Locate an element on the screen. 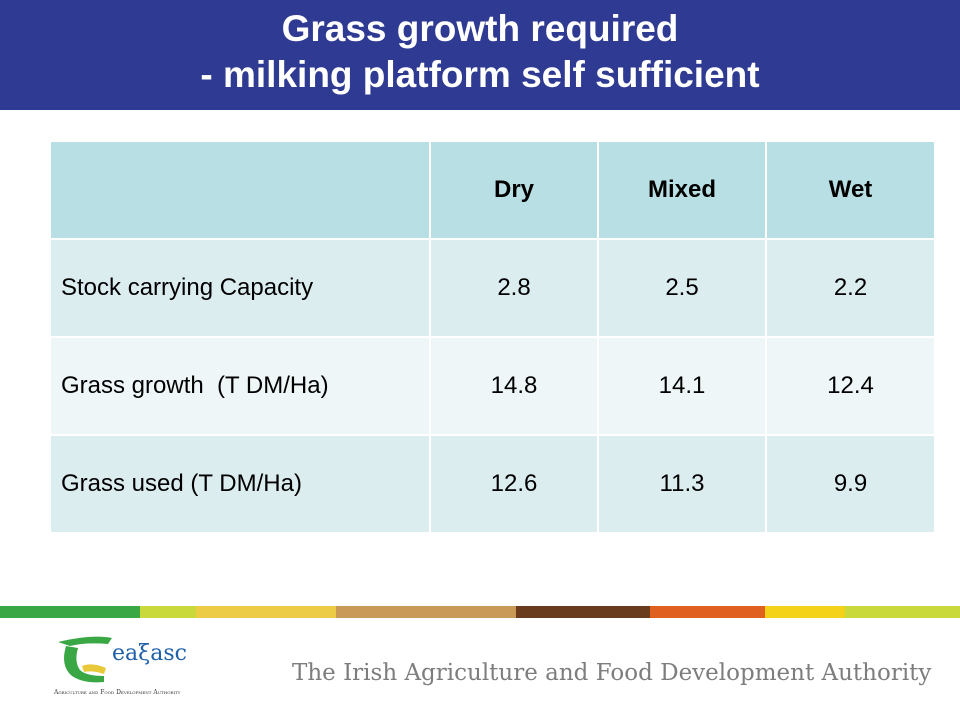  header-cell-wet: Wet is located at coordinates (850, 190).